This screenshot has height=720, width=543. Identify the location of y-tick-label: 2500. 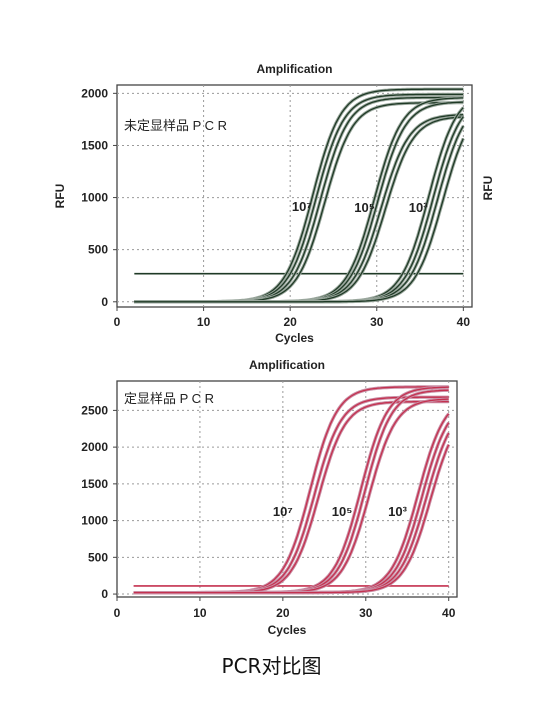
(94, 410).